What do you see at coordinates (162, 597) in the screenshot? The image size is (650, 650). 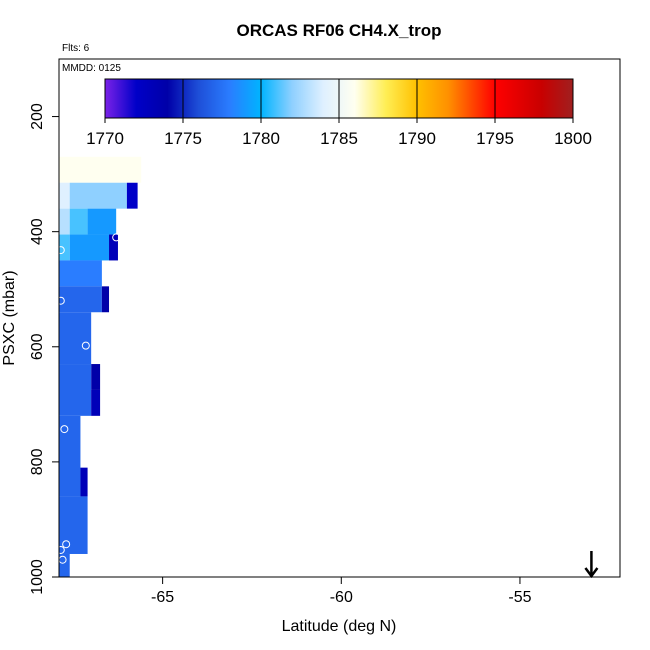 I see `x-tick-label: -65` at bounding box center [162, 597].